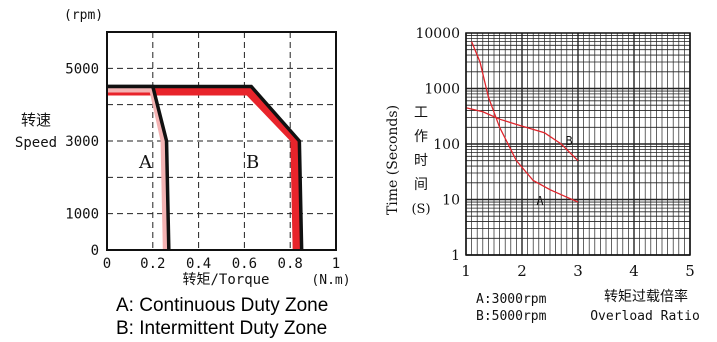 The image size is (717, 342). I want to click on zone-label-b: B, so click(252, 162).